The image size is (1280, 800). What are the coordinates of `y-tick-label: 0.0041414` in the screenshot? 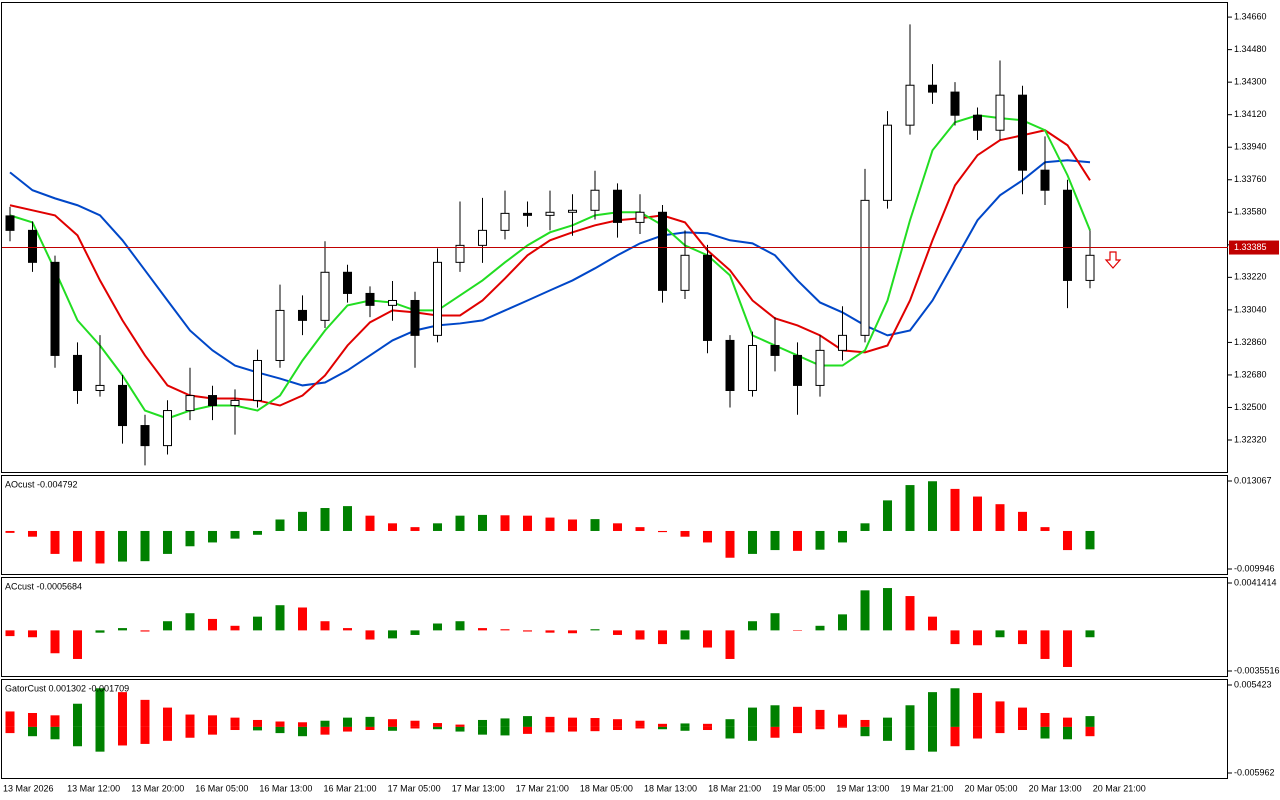 It's located at (1255, 582).